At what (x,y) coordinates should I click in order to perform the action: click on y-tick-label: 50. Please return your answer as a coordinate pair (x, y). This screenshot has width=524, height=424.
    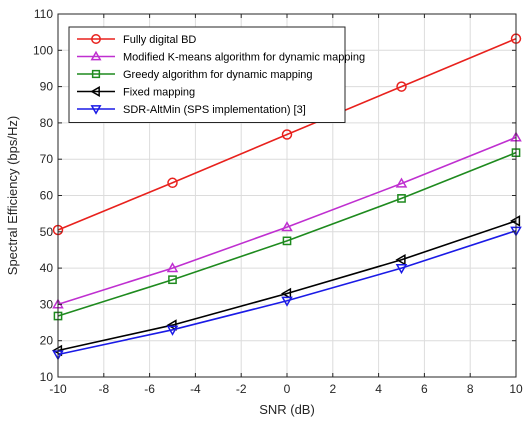
    Looking at the image, I should click on (47, 232).